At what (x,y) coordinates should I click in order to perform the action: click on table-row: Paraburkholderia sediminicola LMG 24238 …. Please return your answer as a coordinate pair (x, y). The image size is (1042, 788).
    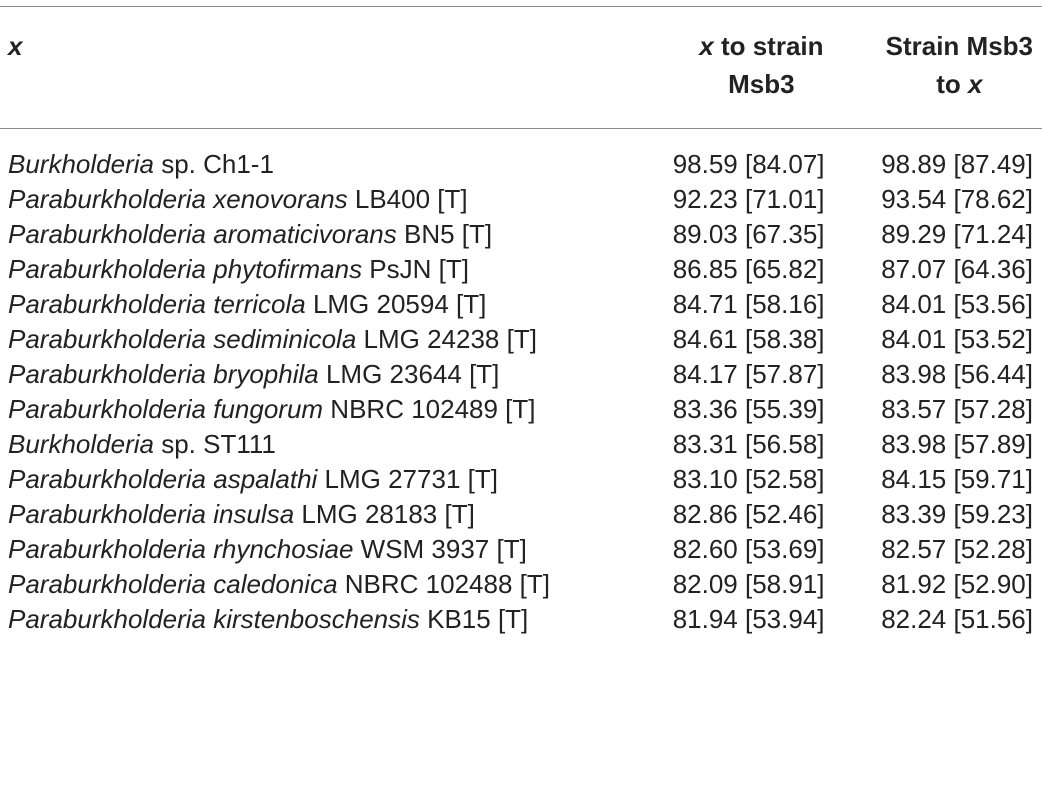
    Looking at the image, I should click on (521, 339).